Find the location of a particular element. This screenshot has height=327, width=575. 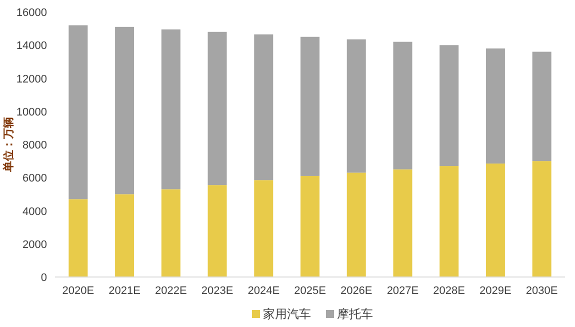

y-tick-label: 4000 is located at coordinates (34, 212).